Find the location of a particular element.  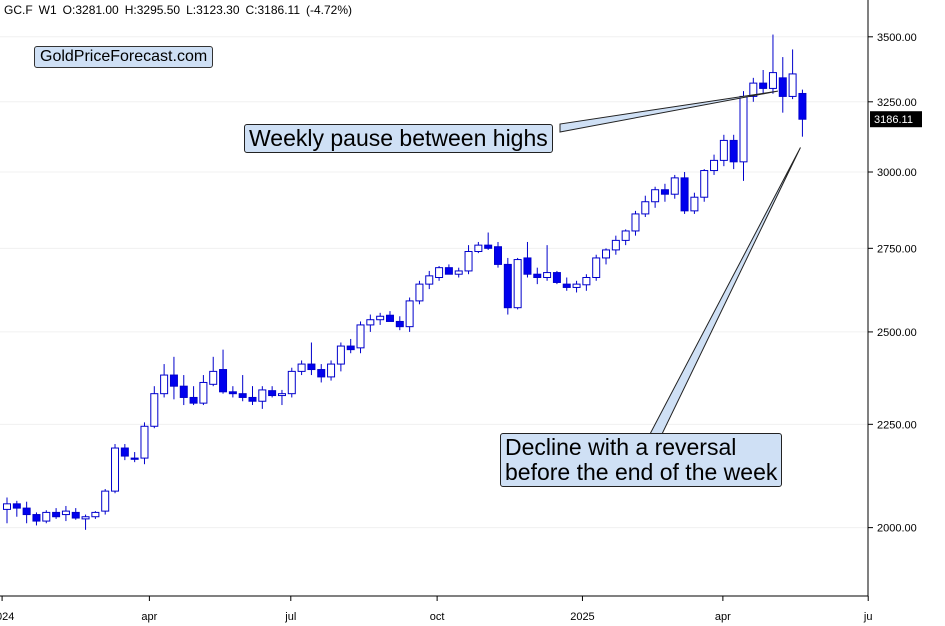

low-value: L:3123.30 is located at coordinates (213, 10).